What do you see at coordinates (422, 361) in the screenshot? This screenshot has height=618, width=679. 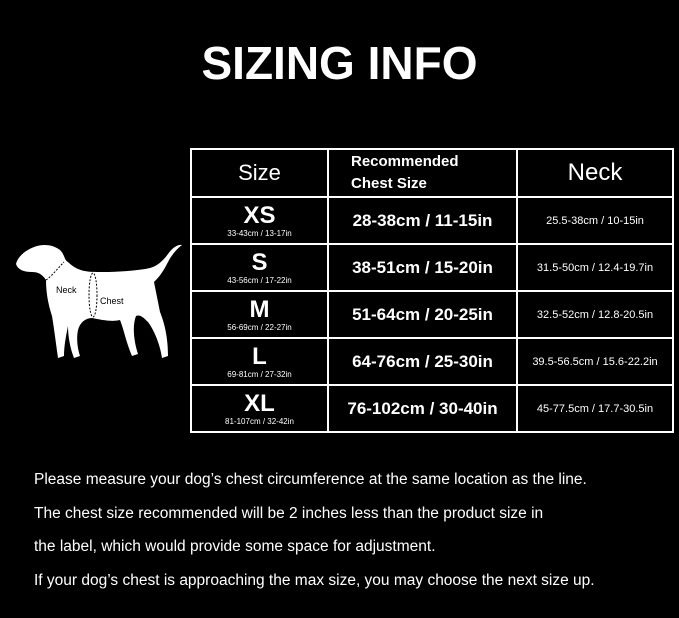 I see `chest-cell: 64-76cm / 25-30in` at bounding box center [422, 361].